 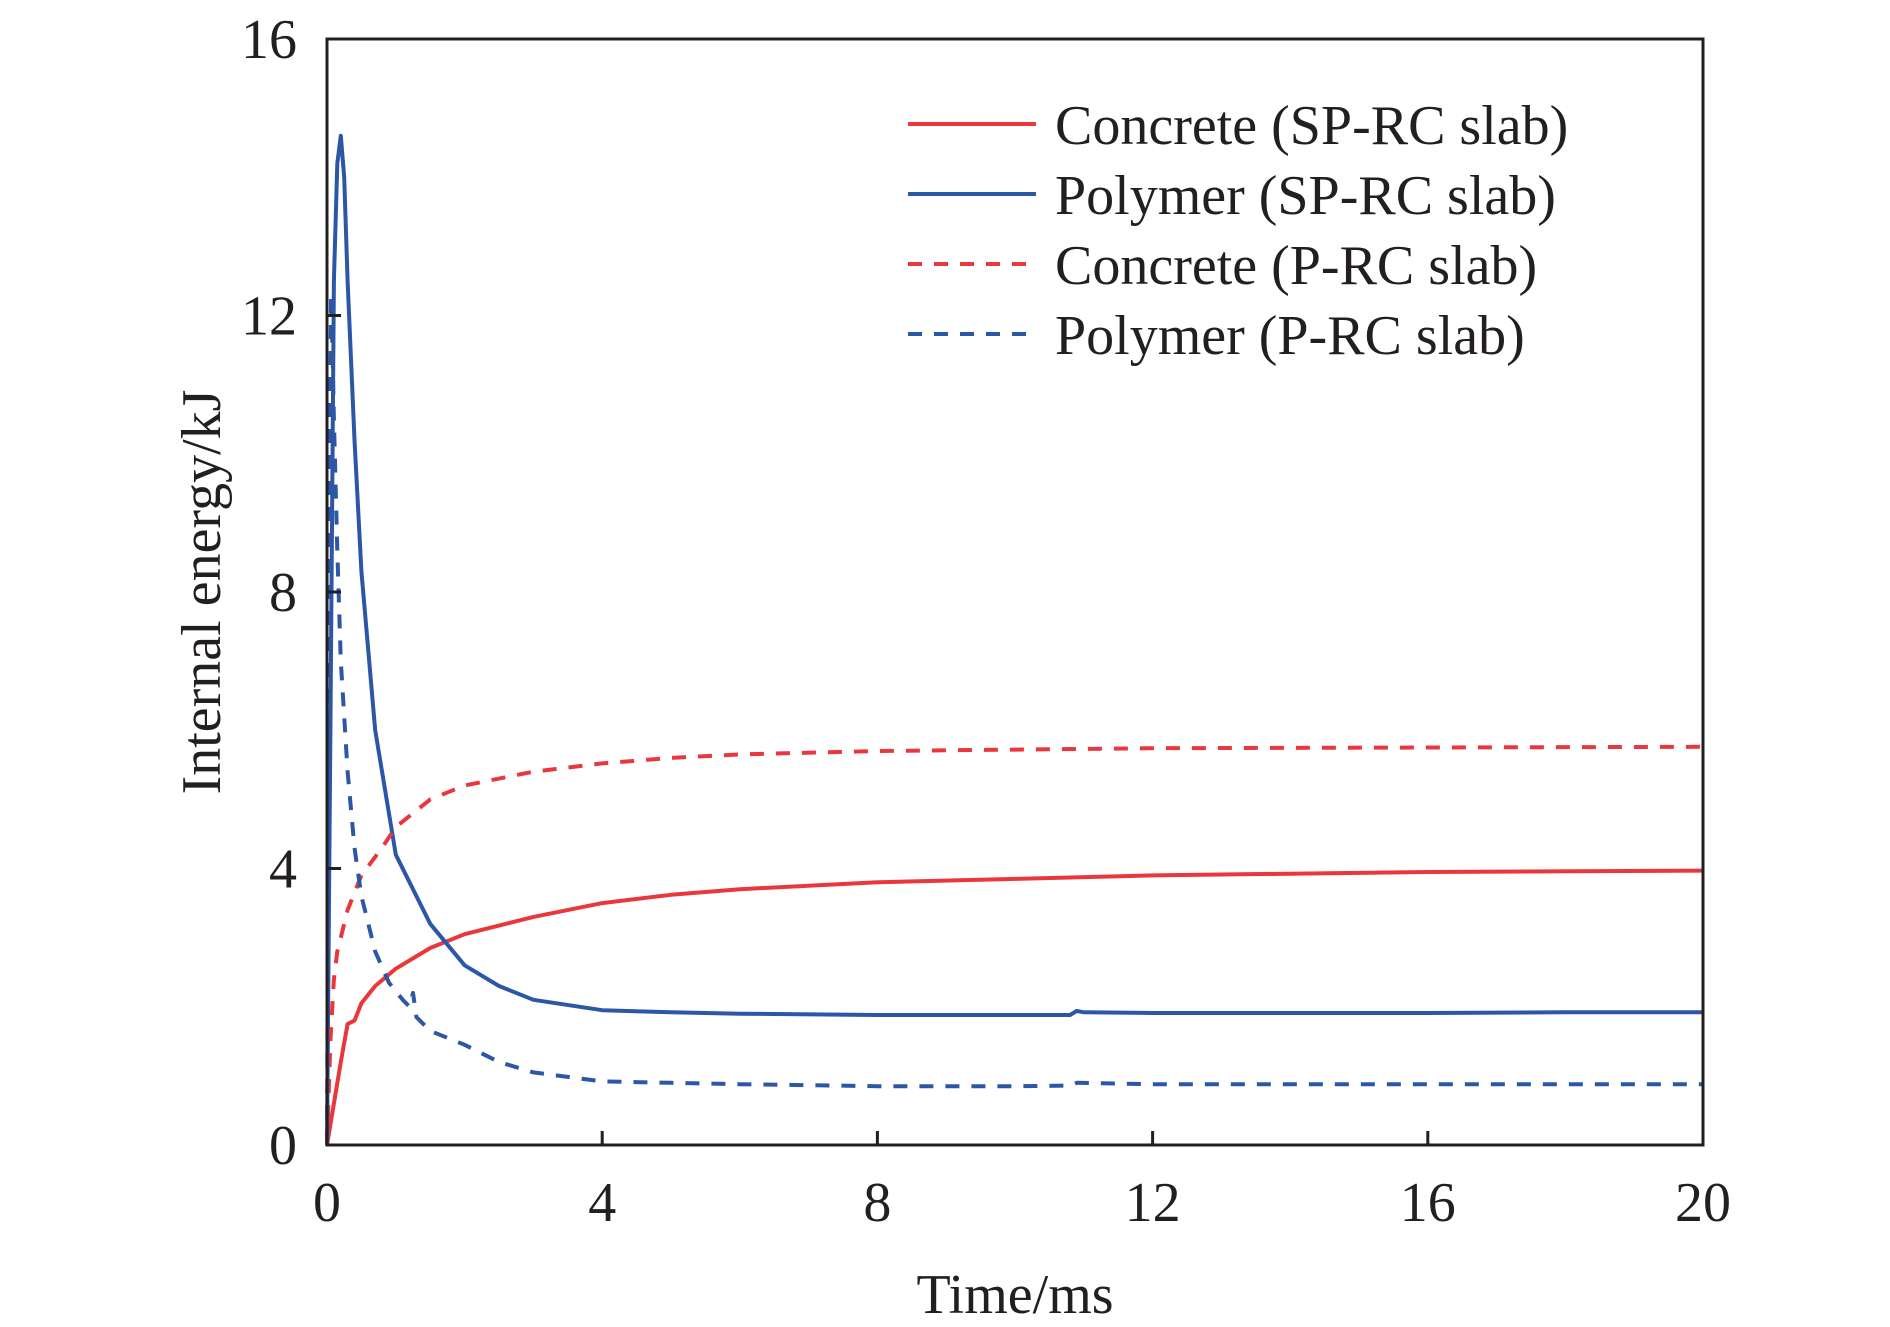 What do you see at coordinates (327, 1203) in the screenshot?
I see `x-tick-label: 0` at bounding box center [327, 1203].